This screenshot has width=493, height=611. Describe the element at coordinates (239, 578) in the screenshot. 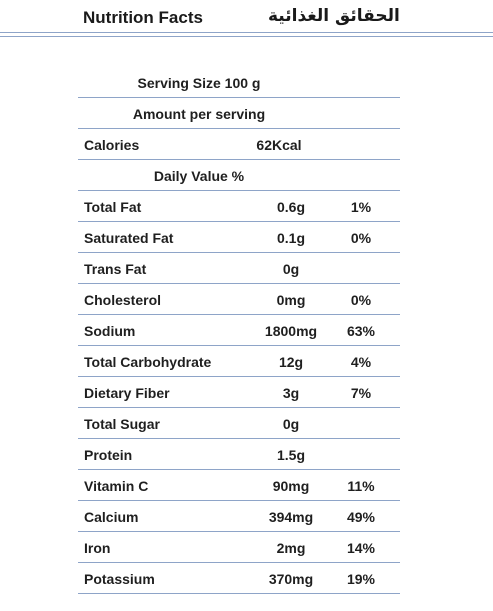

I see `nutrient-row: Potassium 370mg 19%` at that location.